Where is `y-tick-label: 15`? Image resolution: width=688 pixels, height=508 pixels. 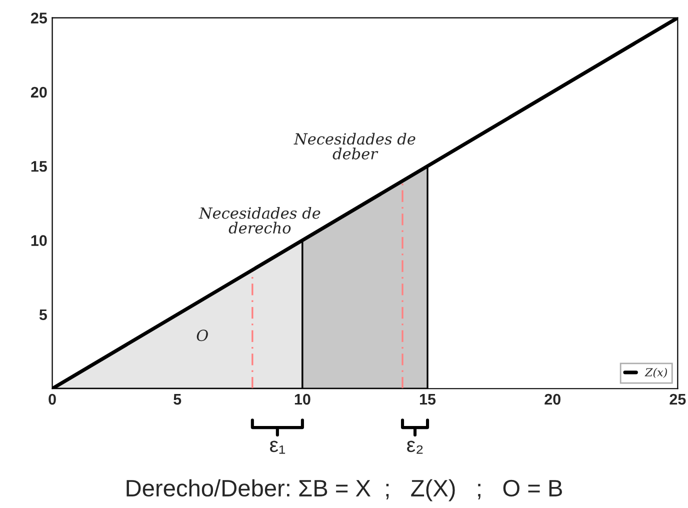
y-tick-label: 15 is located at coordinates (39, 166).